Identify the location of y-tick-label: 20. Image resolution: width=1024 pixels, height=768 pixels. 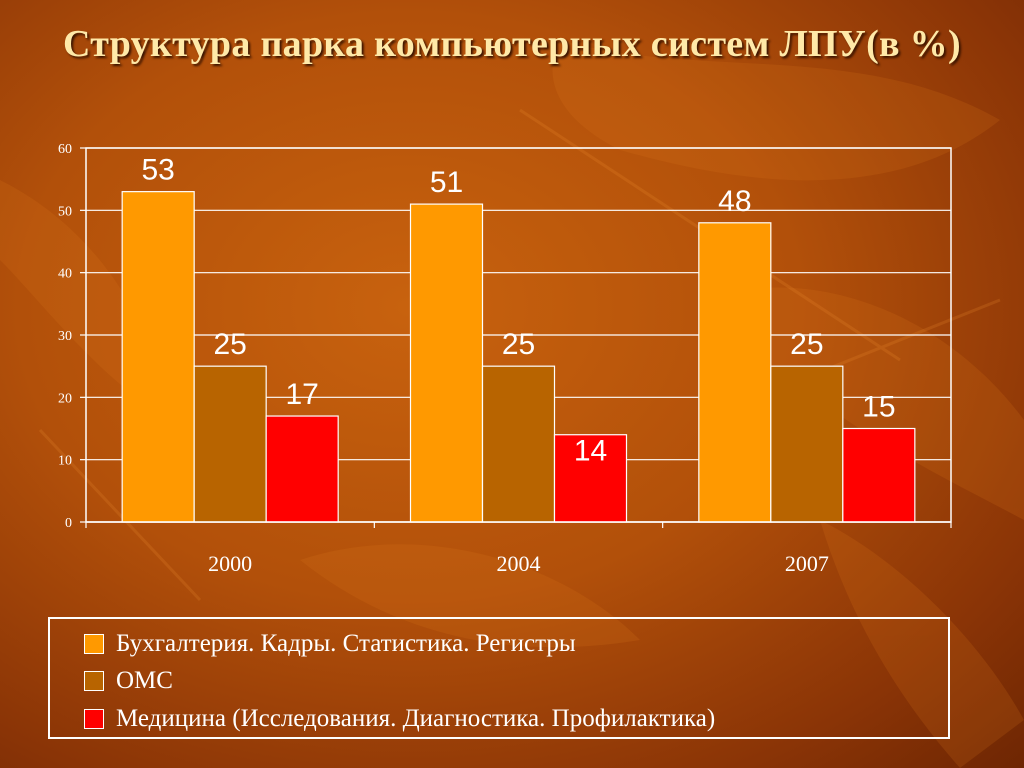
(65, 398).